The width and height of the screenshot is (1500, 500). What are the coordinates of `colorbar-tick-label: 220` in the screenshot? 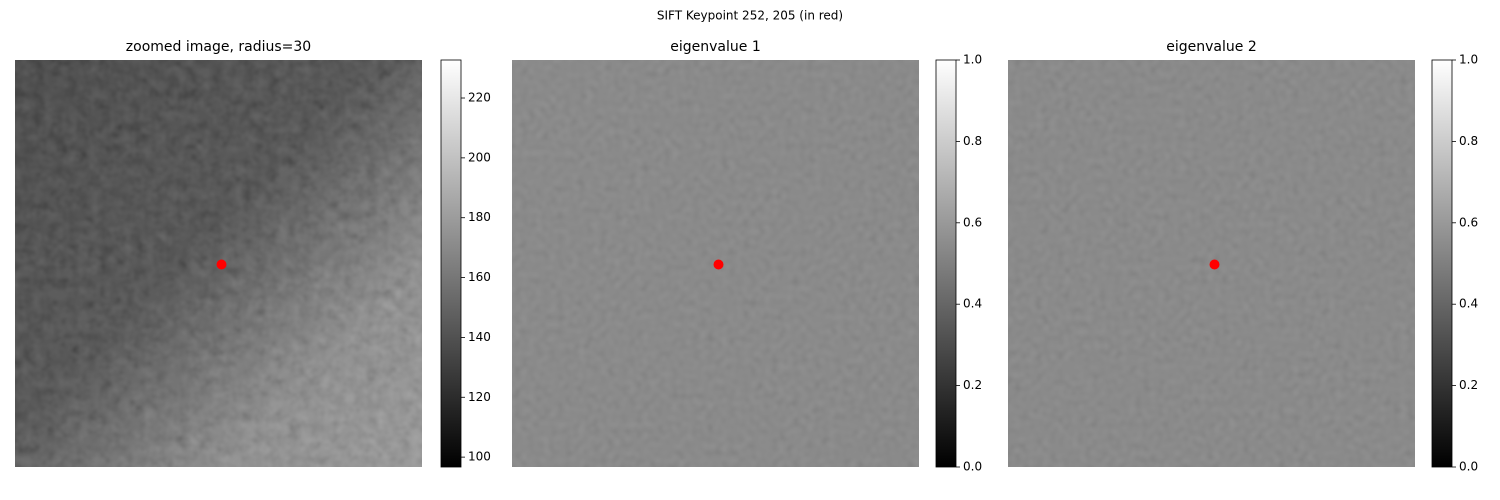 It's located at (479, 98).